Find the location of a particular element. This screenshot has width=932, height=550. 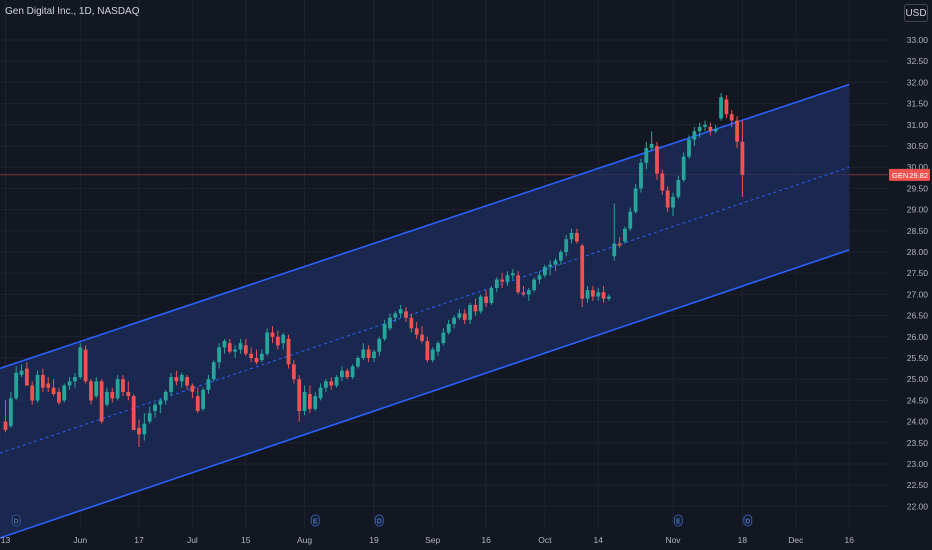

currency-button: USD is located at coordinates (916, 13).